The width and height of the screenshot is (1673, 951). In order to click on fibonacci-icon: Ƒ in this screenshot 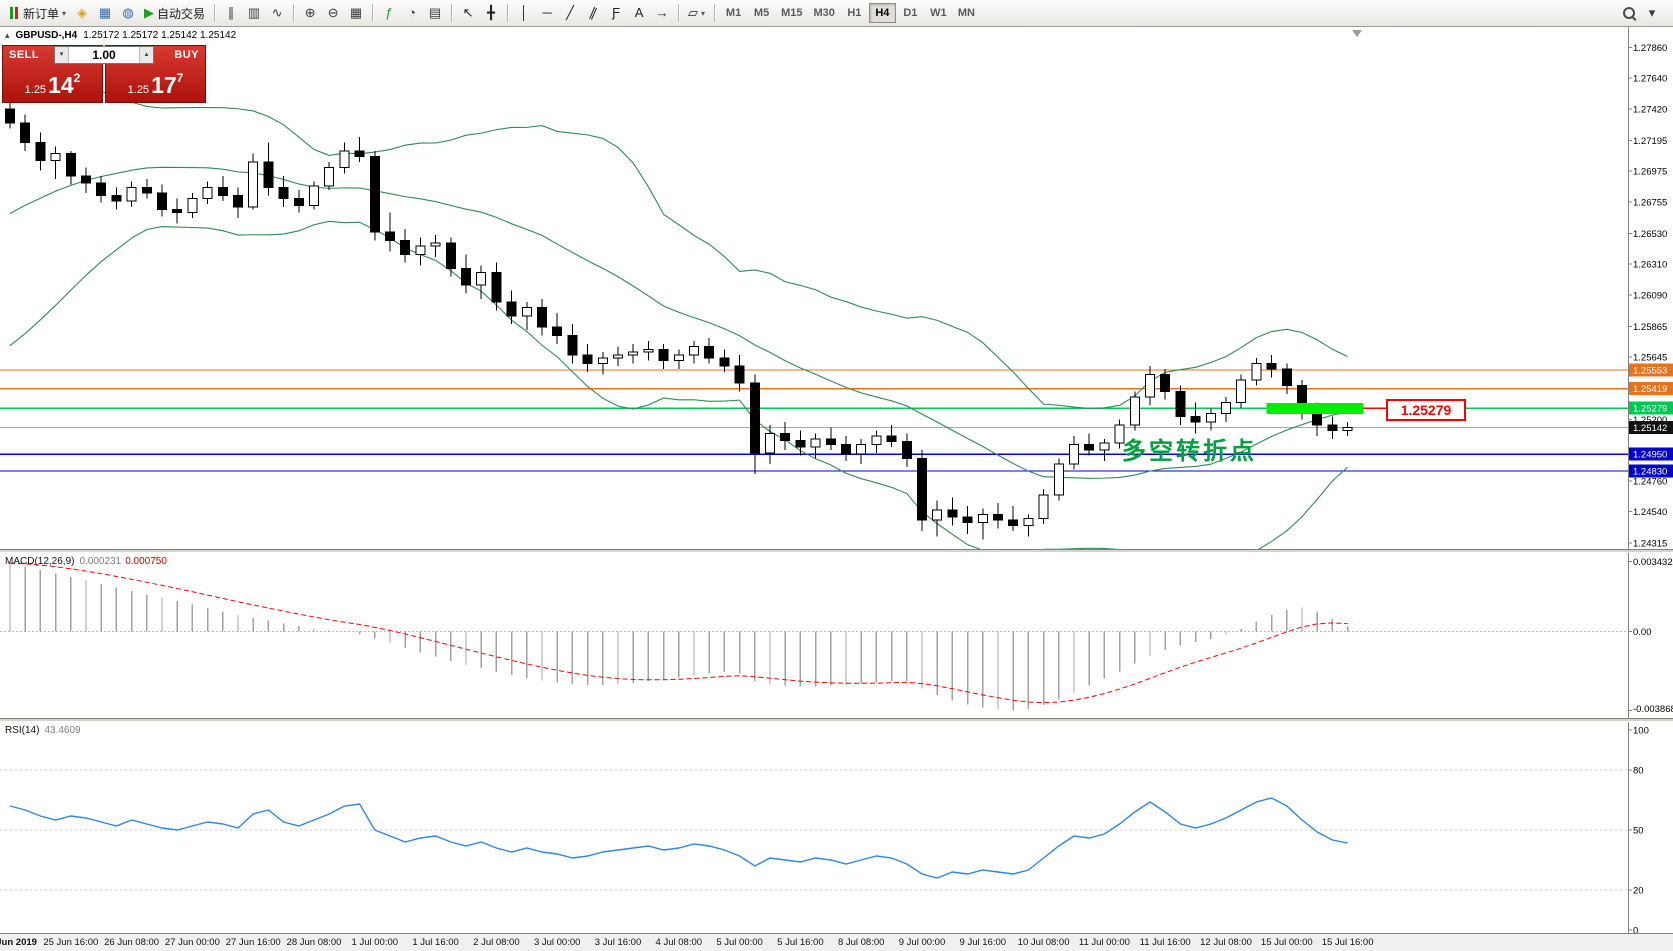, I will do `click(616, 12)`.